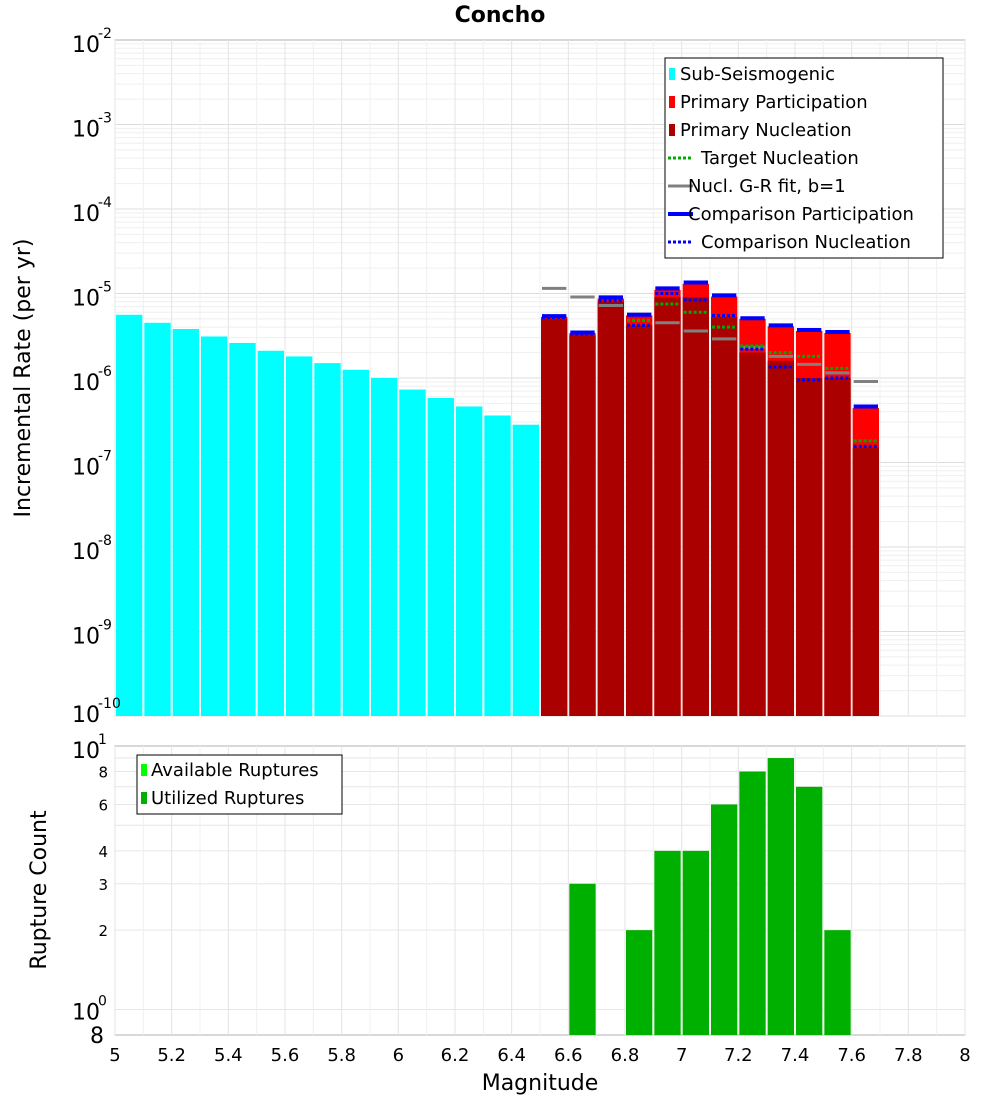  What do you see at coordinates (774, 102) in the screenshot?
I see `legend-label-primary-participation: Primary Participation` at bounding box center [774, 102].